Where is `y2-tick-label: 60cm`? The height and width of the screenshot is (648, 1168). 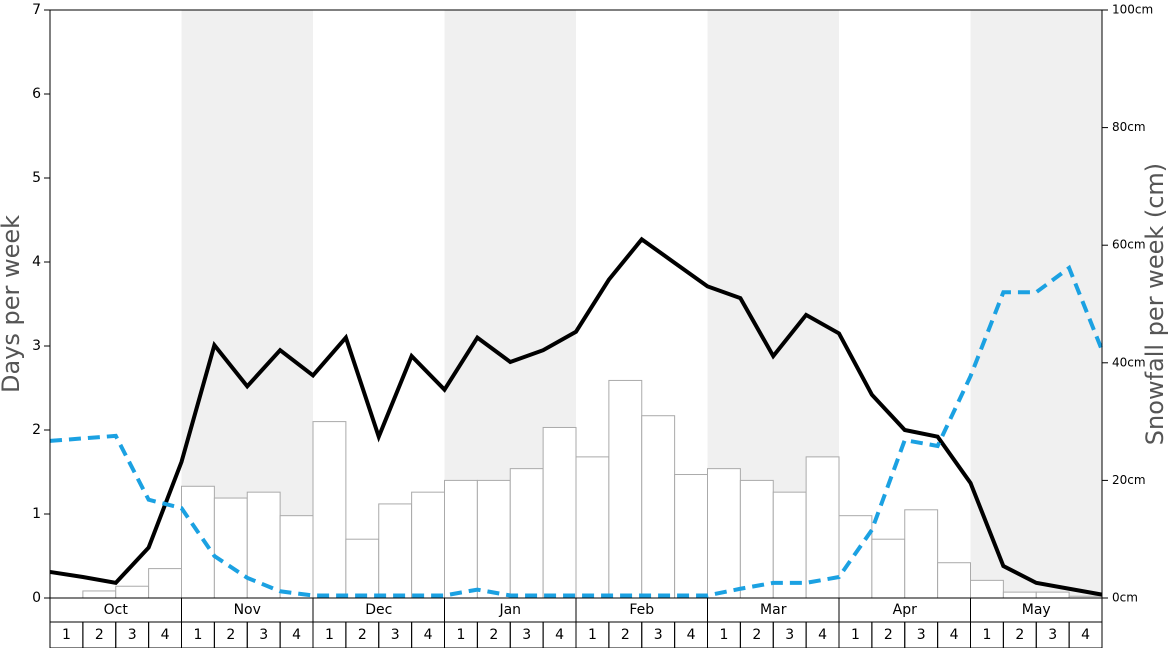 y2-tick-label: 60cm is located at coordinates (1129, 245).